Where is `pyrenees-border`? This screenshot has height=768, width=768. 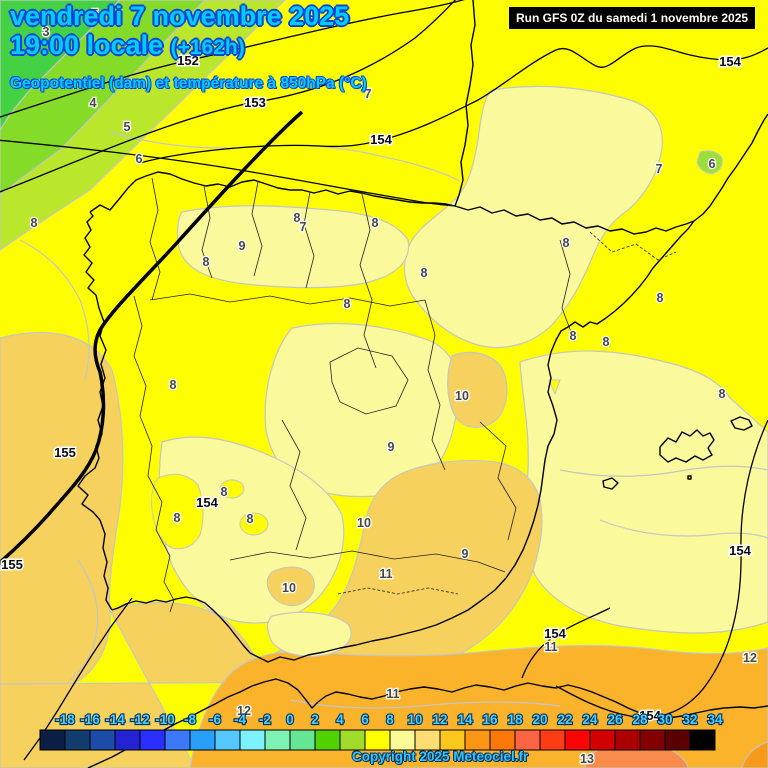
pyrenees-border is located at coordinates (574, 220).